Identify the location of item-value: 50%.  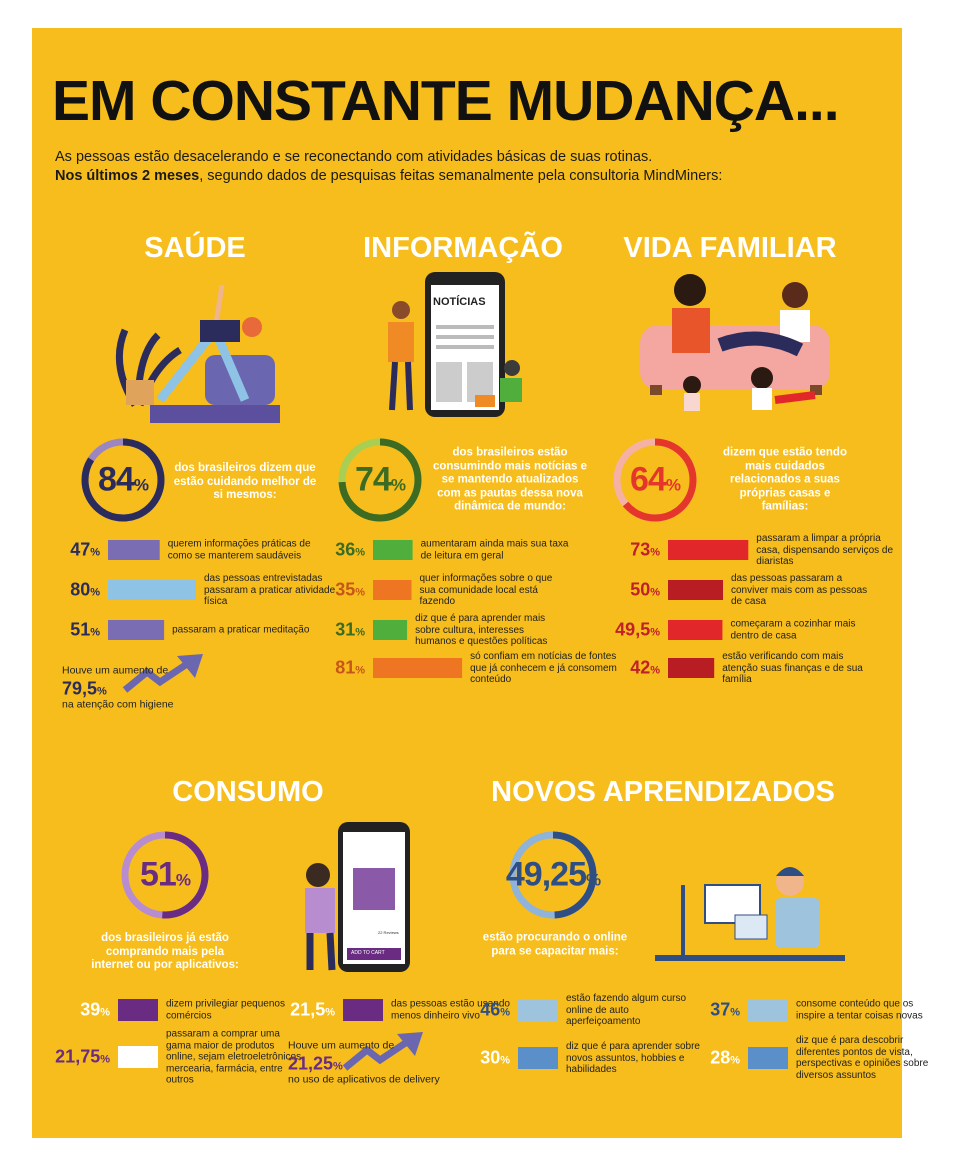
(645, 590).